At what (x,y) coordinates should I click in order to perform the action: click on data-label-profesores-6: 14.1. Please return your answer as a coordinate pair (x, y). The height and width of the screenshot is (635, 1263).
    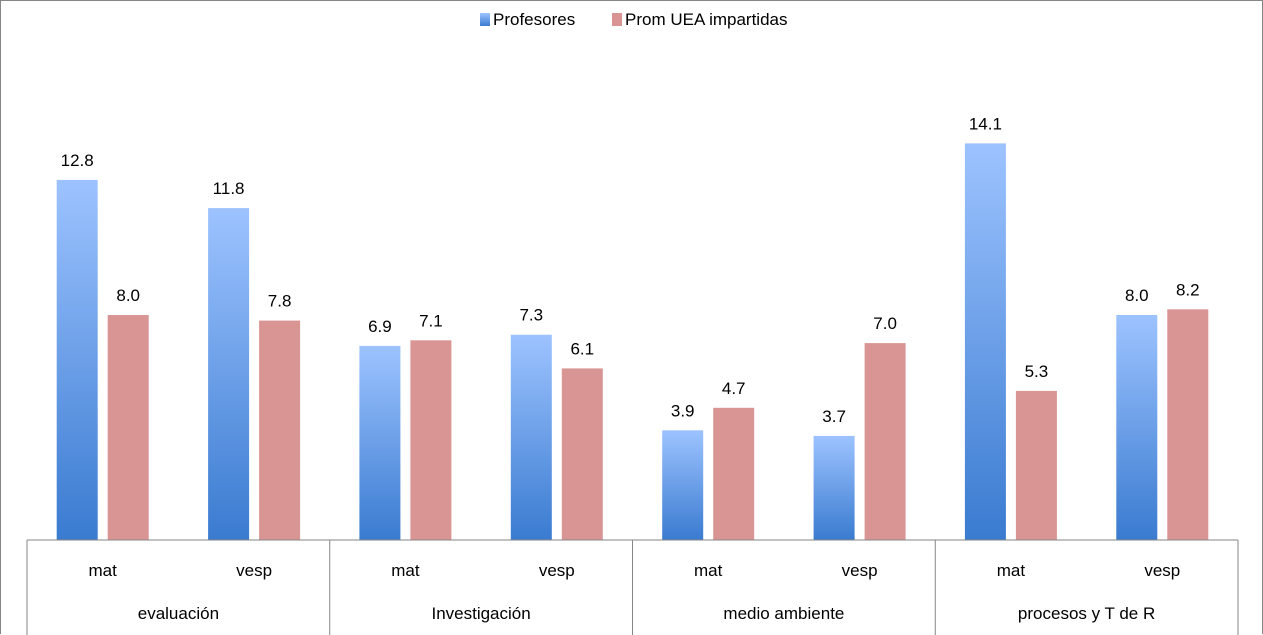
    Looking at the image, I should click on (985, 123).